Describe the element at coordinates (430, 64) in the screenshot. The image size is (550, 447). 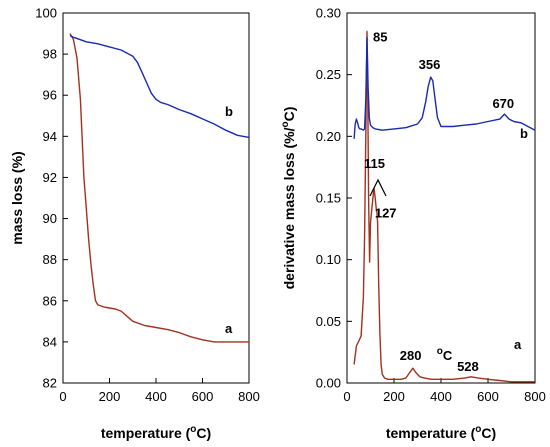
I see `peak-label-356: 356` at that location.